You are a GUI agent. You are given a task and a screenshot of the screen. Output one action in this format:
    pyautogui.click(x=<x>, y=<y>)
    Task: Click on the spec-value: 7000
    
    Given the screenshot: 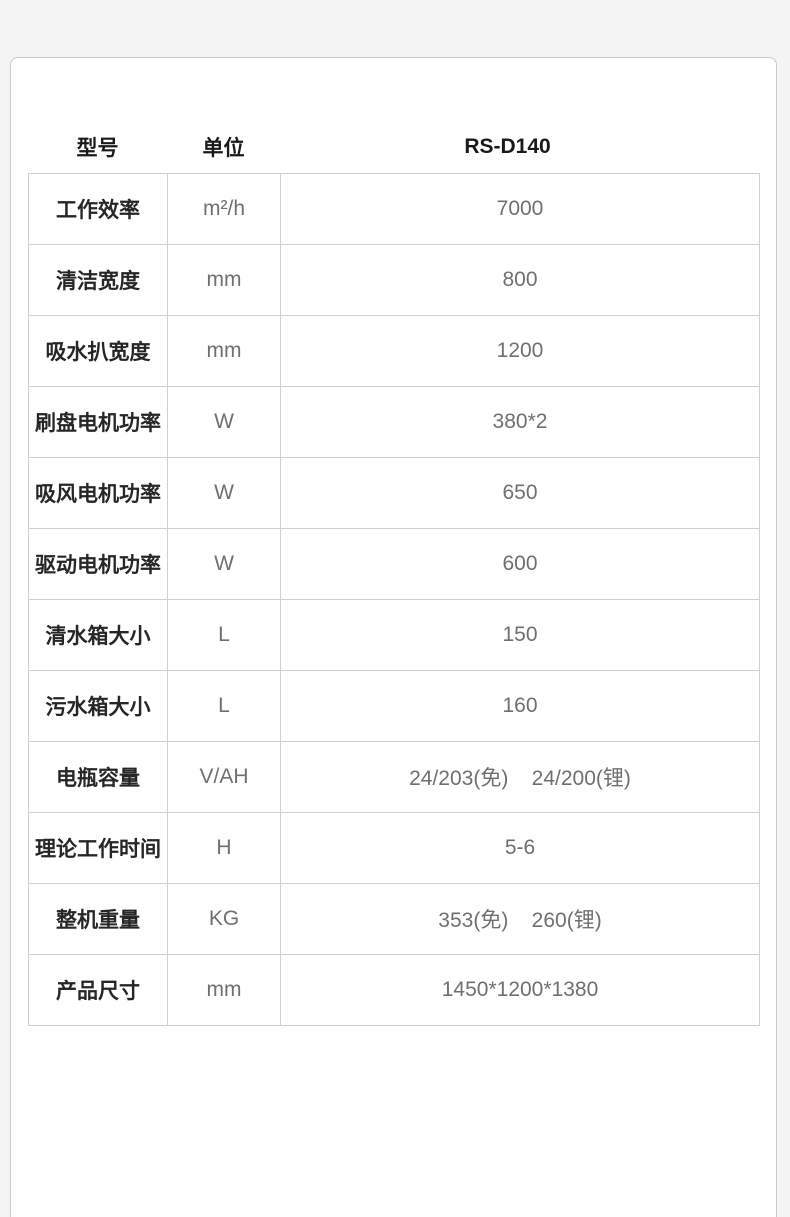 What is the action you would take?
    pyautogui.click(x=520, y=209)
    